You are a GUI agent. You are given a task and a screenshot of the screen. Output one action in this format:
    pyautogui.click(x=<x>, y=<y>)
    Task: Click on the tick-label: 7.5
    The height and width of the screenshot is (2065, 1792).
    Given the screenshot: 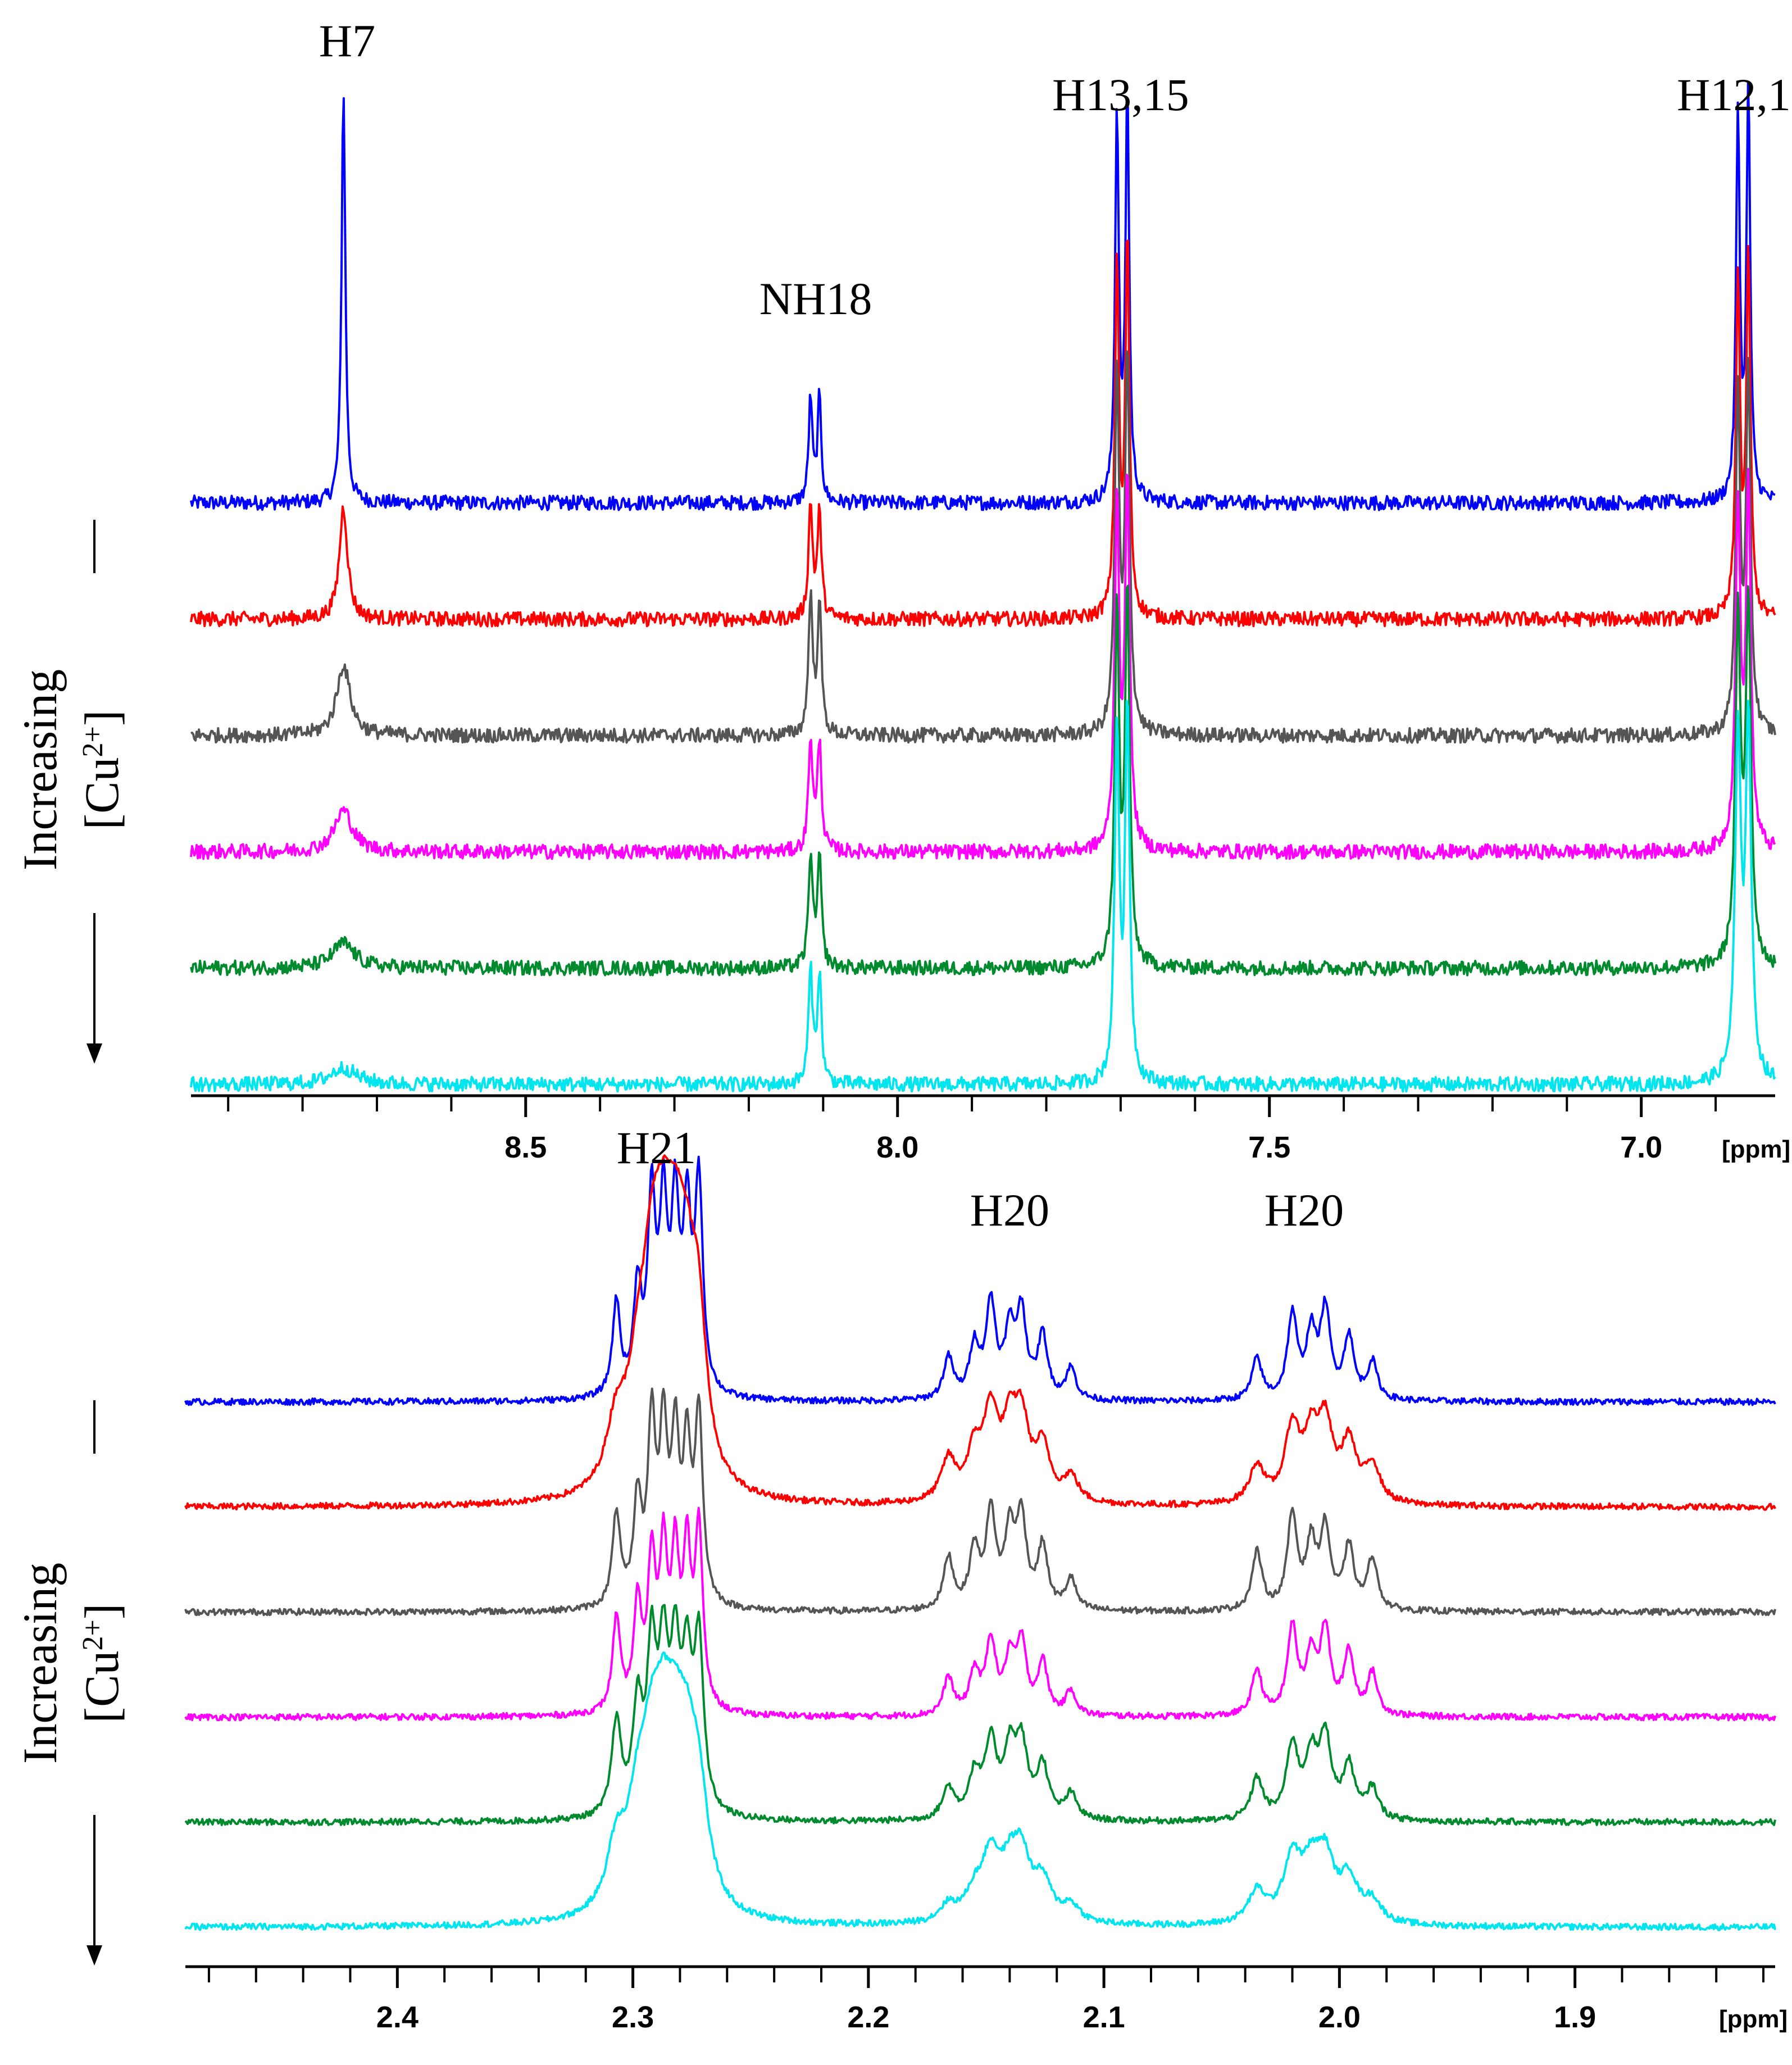 What is the action you would take?
    pyautogui.click(x=1269, y=1147)
    